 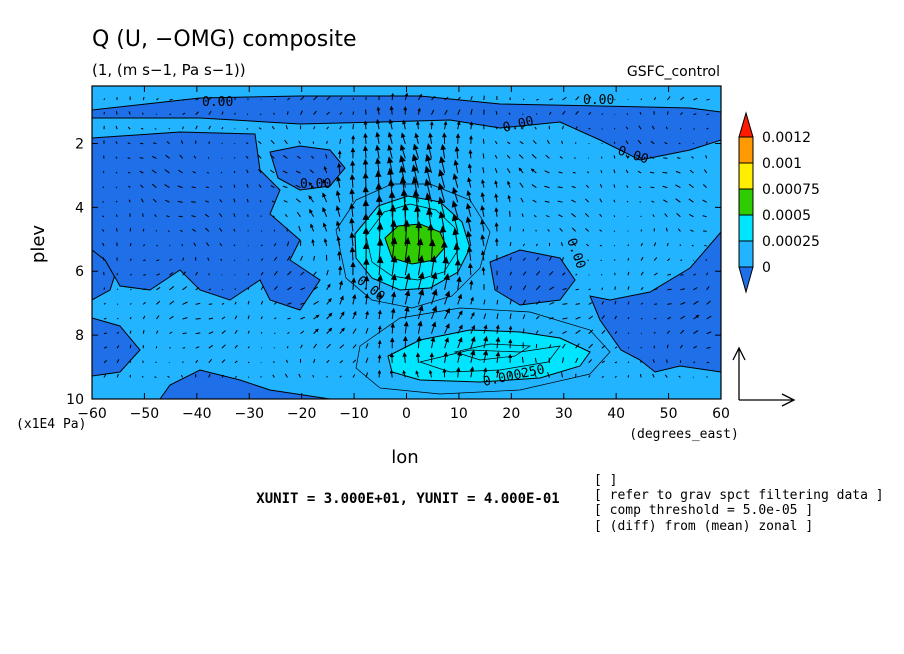 I want to click on x-tick-label: −10, so click(x=354, y=414).